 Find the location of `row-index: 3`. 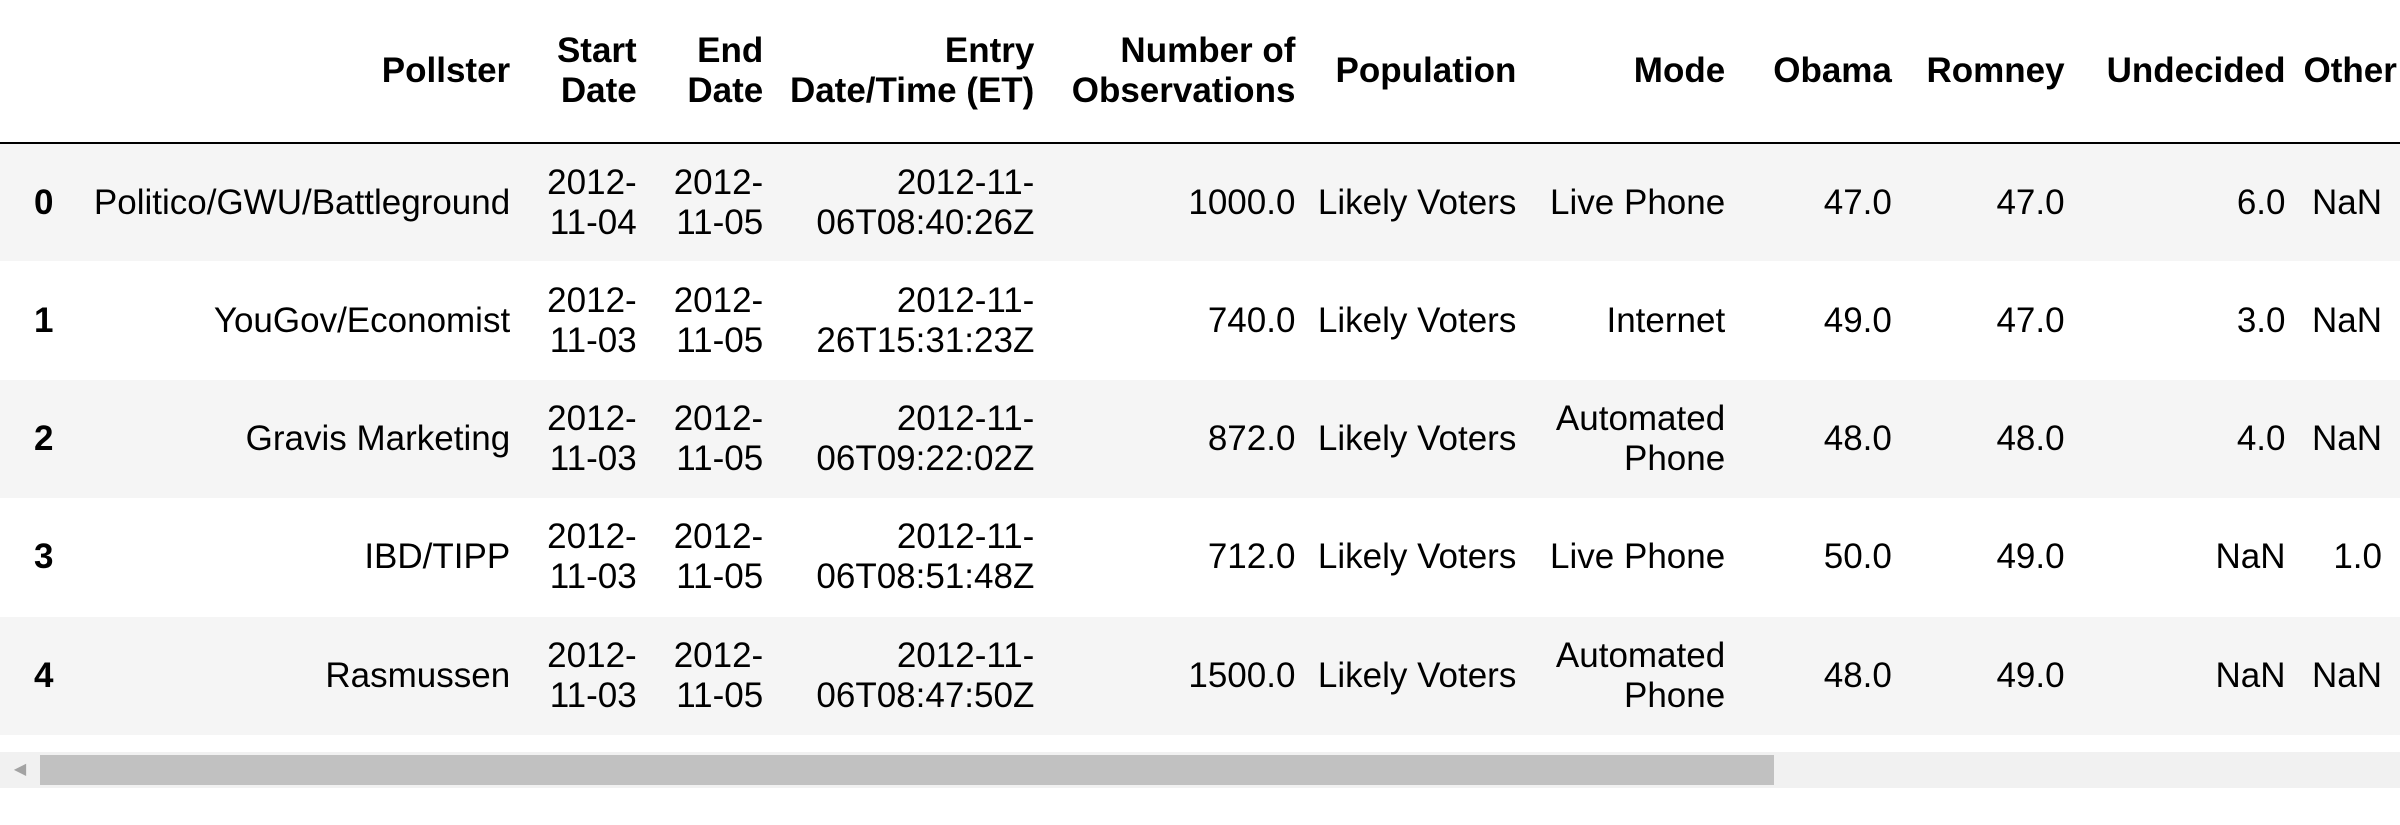

row-index: 3 is located at coordinates (44, 557).